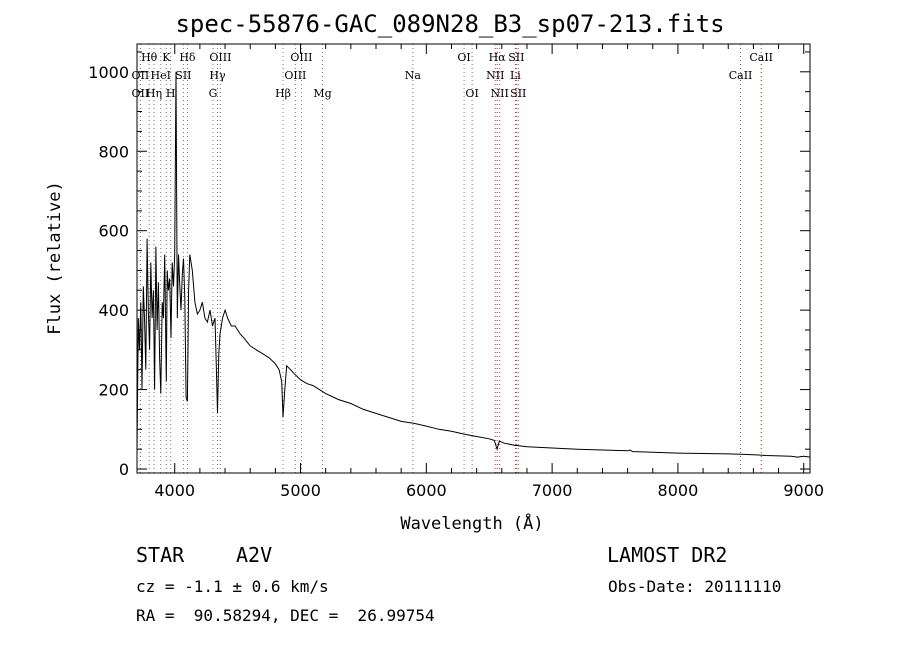  I want to click on line-marker-label: Mg, so click(322, 93).